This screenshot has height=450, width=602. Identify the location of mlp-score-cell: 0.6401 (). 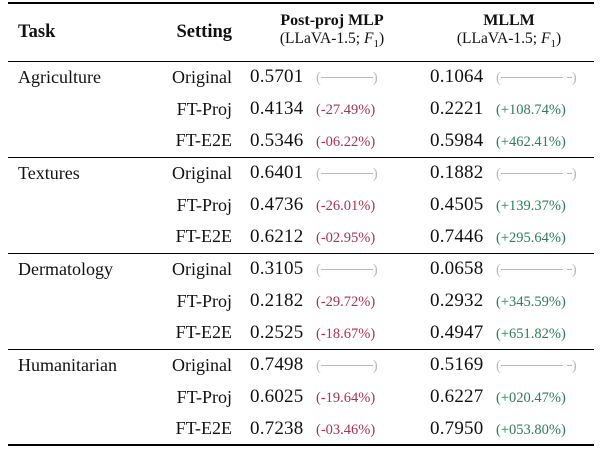
(332, 172).